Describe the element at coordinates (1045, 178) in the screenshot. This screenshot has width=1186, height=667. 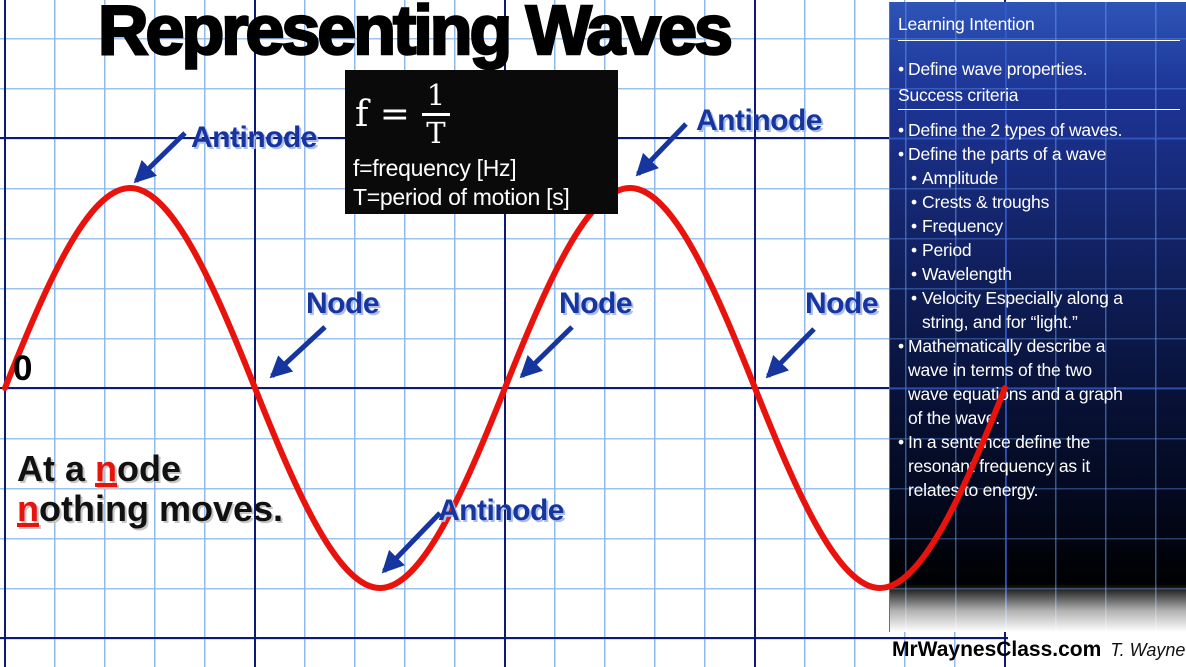
I see `list-item: Amplitude` at that location.